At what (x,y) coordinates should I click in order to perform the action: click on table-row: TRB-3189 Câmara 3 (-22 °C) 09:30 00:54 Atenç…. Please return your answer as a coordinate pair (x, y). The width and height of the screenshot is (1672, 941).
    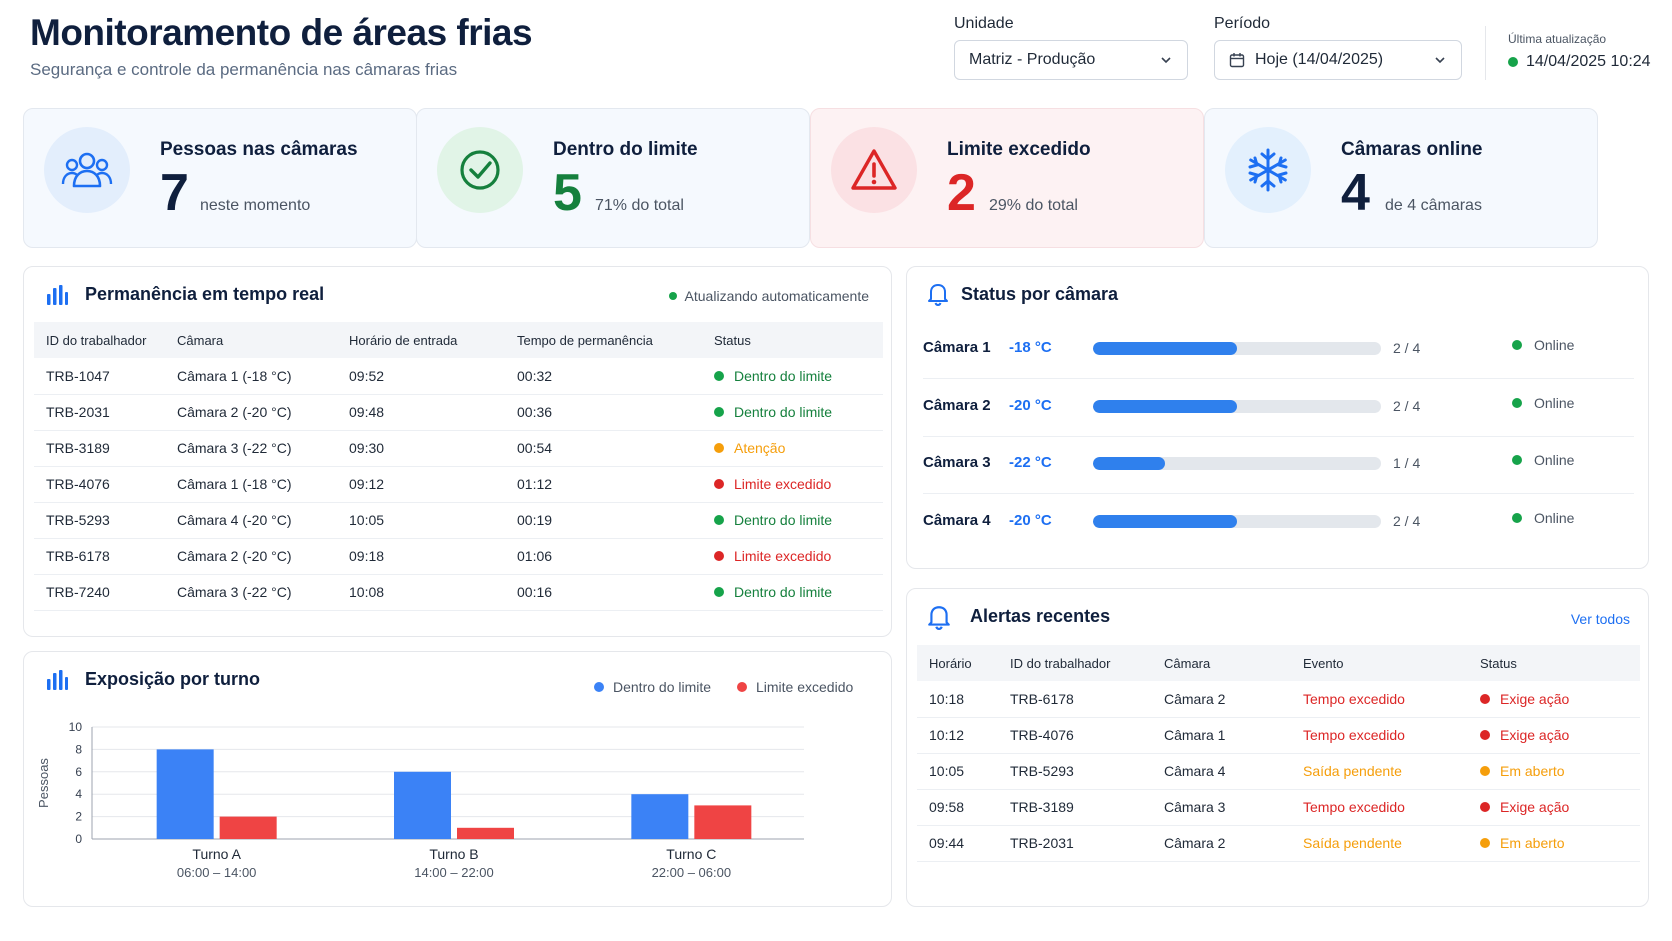
    Looking at the image, I should click on (458, 448).